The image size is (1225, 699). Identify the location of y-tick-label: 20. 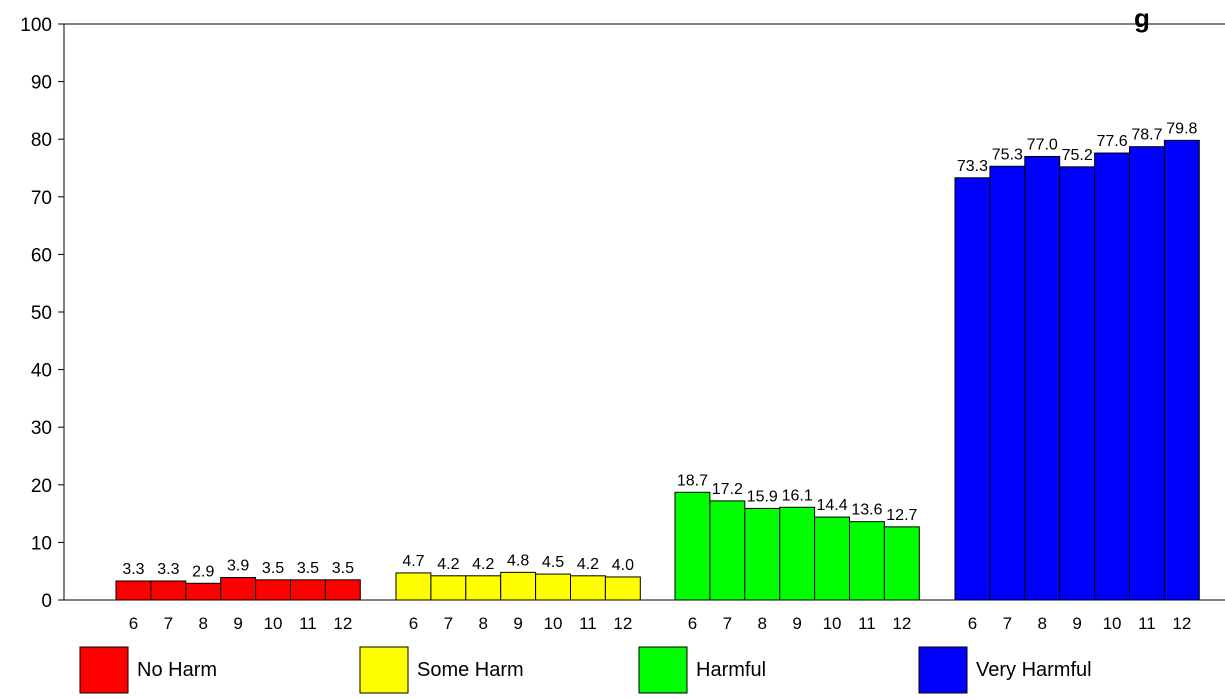
(41, 486).